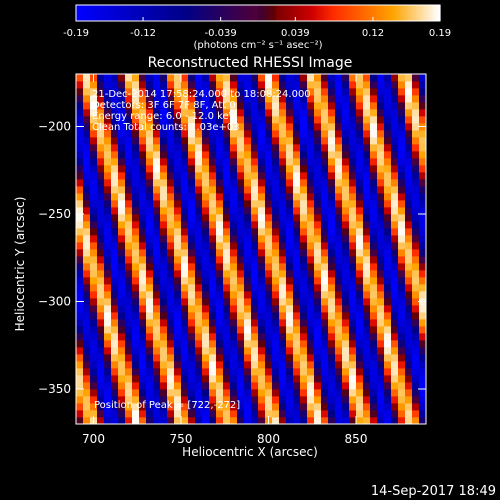 This screenshot has height=500, width=500. I want to click on peak-position-label: Position of Peak = [722,-272], so click(167, 405).